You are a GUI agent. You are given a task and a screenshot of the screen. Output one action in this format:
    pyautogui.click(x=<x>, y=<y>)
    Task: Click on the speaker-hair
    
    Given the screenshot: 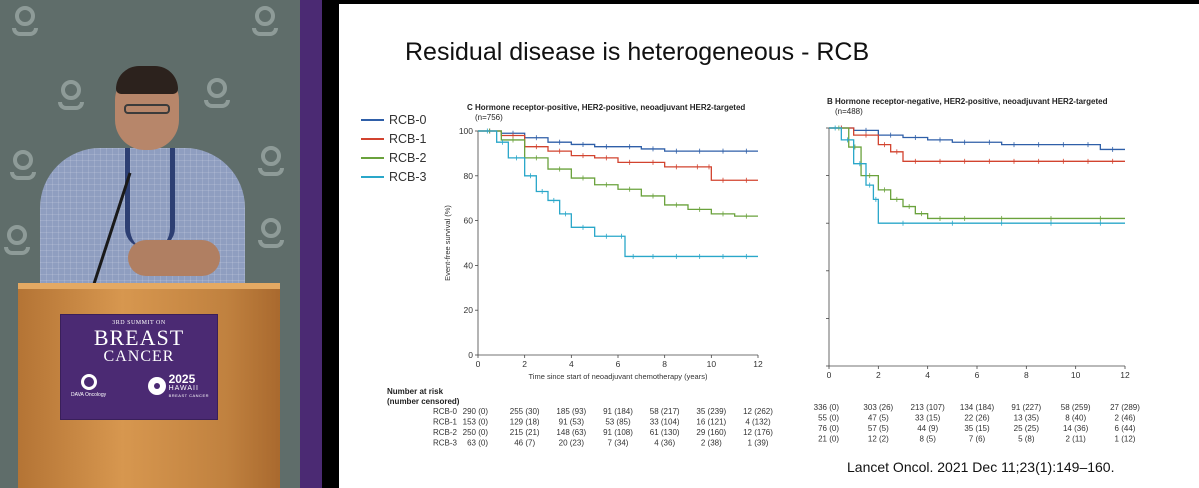 What is the action you would take?
    pyautogui.click(x=147, y=80)
    